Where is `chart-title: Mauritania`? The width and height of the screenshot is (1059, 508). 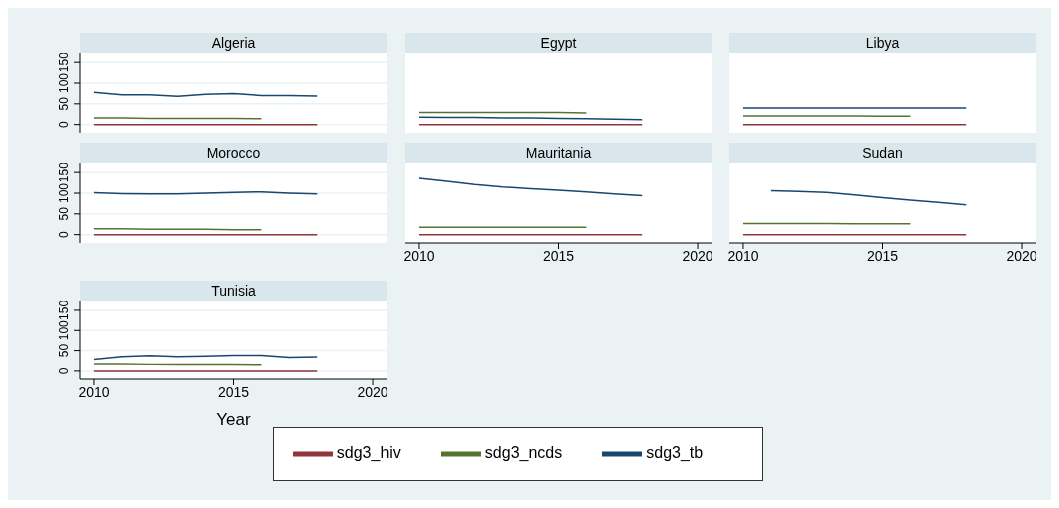
chart-title: Mauritania is located at coordinates (558, 153).